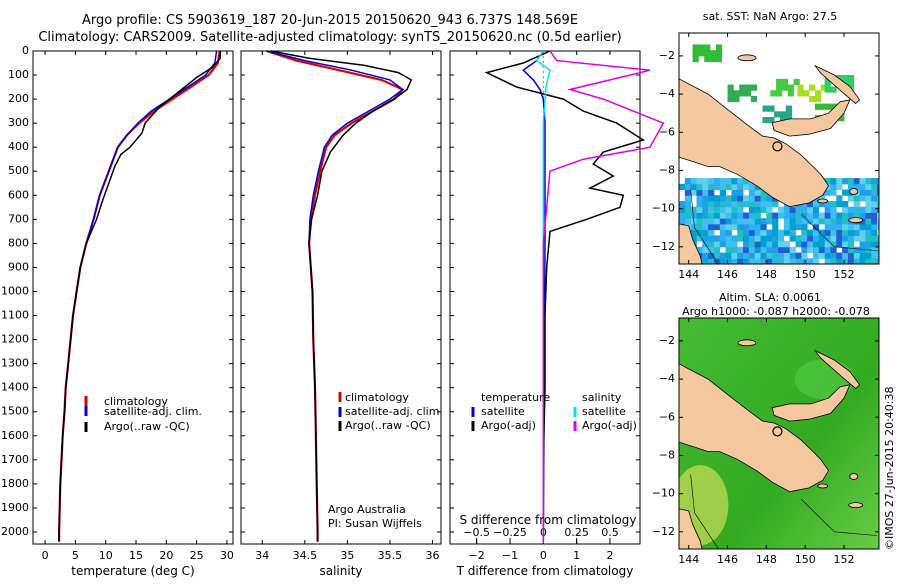 The image size is (900, 584). I want to click on legend-label-t-satellite: satellite, so click(503, 411).